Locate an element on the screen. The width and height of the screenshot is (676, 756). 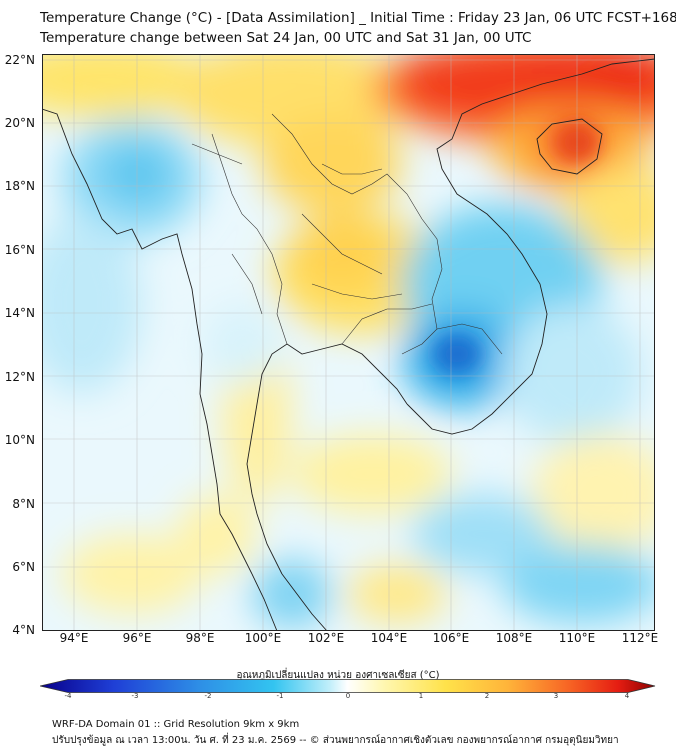
lat-label-22n: 22°N is located at coordinates (19, 60).